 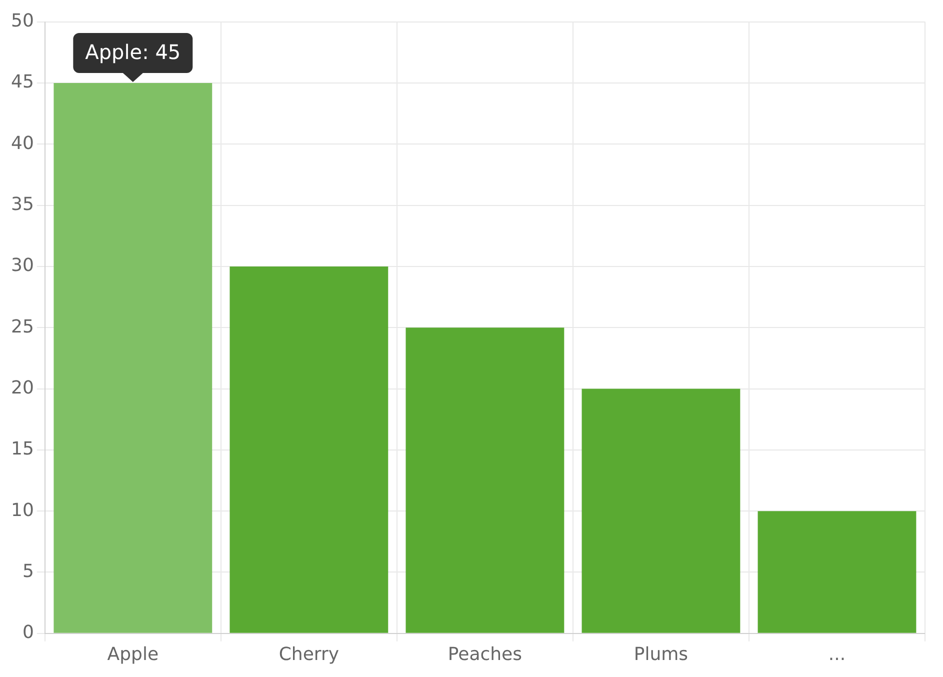 What do you see at coordinates (22, 21) in the screenshot?
I see `y-tick-label: 50` at bounding box center [22, 21].